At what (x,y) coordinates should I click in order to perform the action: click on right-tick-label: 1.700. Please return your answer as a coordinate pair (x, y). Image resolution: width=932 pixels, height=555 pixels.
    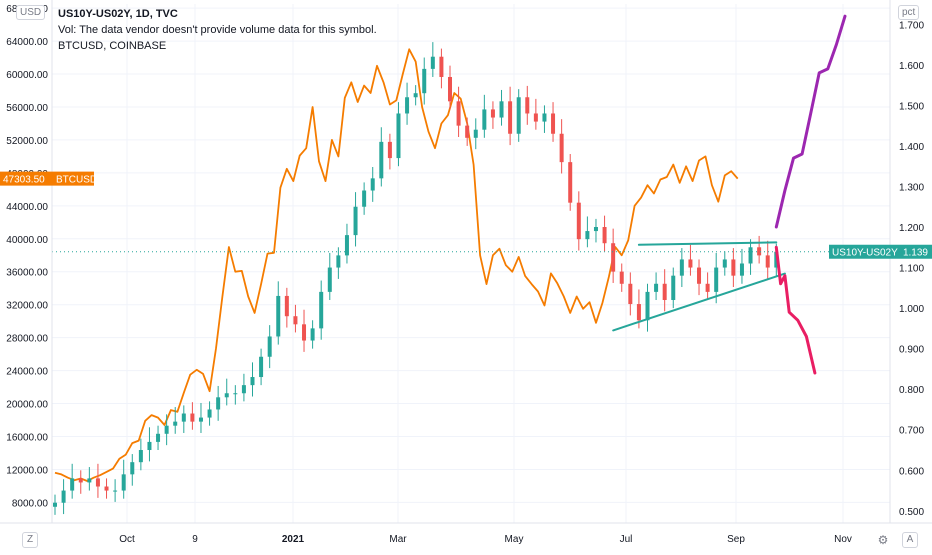
    Looking at the image, I should click on (911, 25).